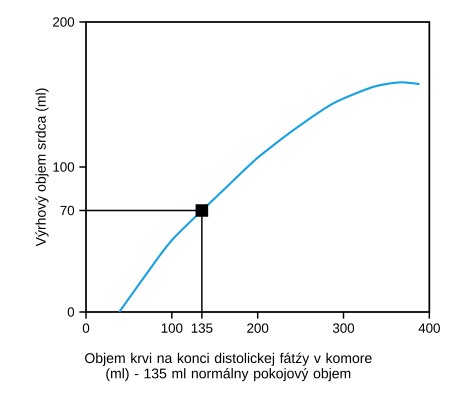 The height and width of the screenshot is (401, 467). Describe the element at coordinates (172, 328) in the screenshot. I see `x-tick-label: 100` at that location.